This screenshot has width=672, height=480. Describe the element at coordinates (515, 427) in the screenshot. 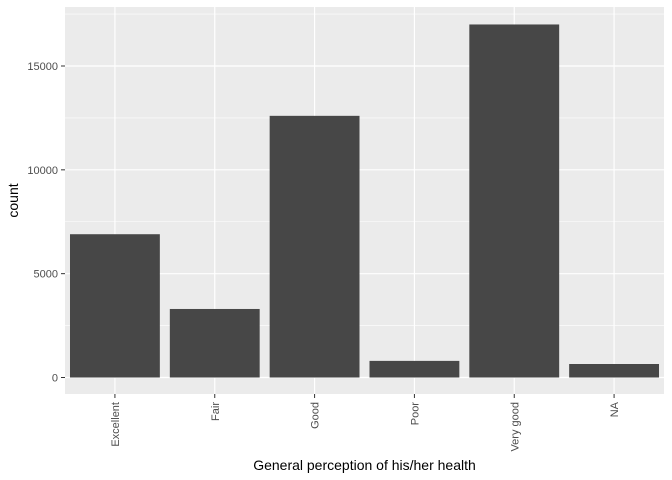

I see `x-tick-label: Very good` at that location.